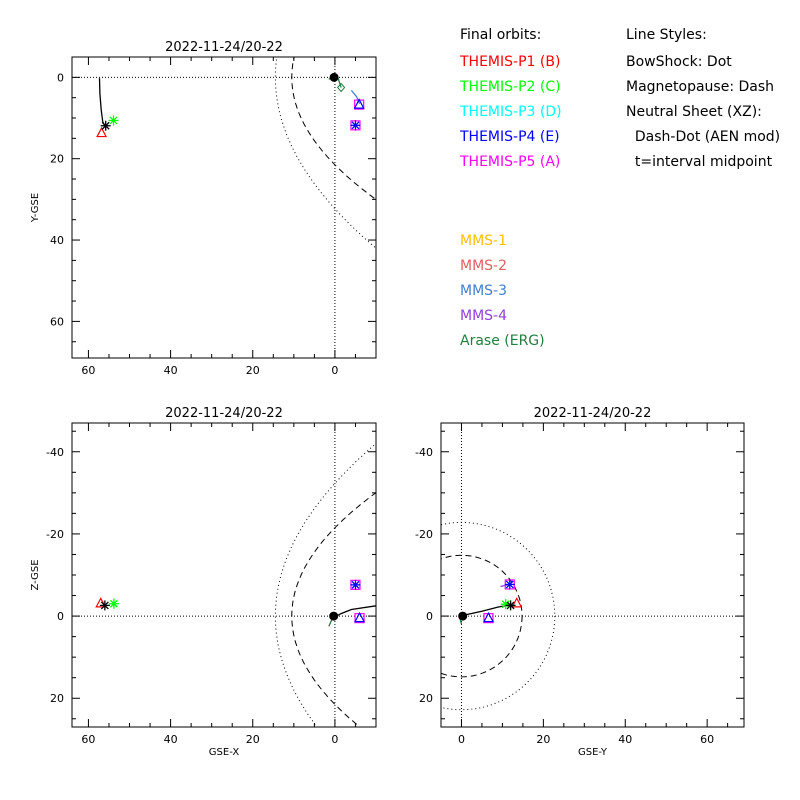  Describe the element at coordinates (35, 208) in the screenshot. I see `y-axis-label: Y-GSE` at that location.